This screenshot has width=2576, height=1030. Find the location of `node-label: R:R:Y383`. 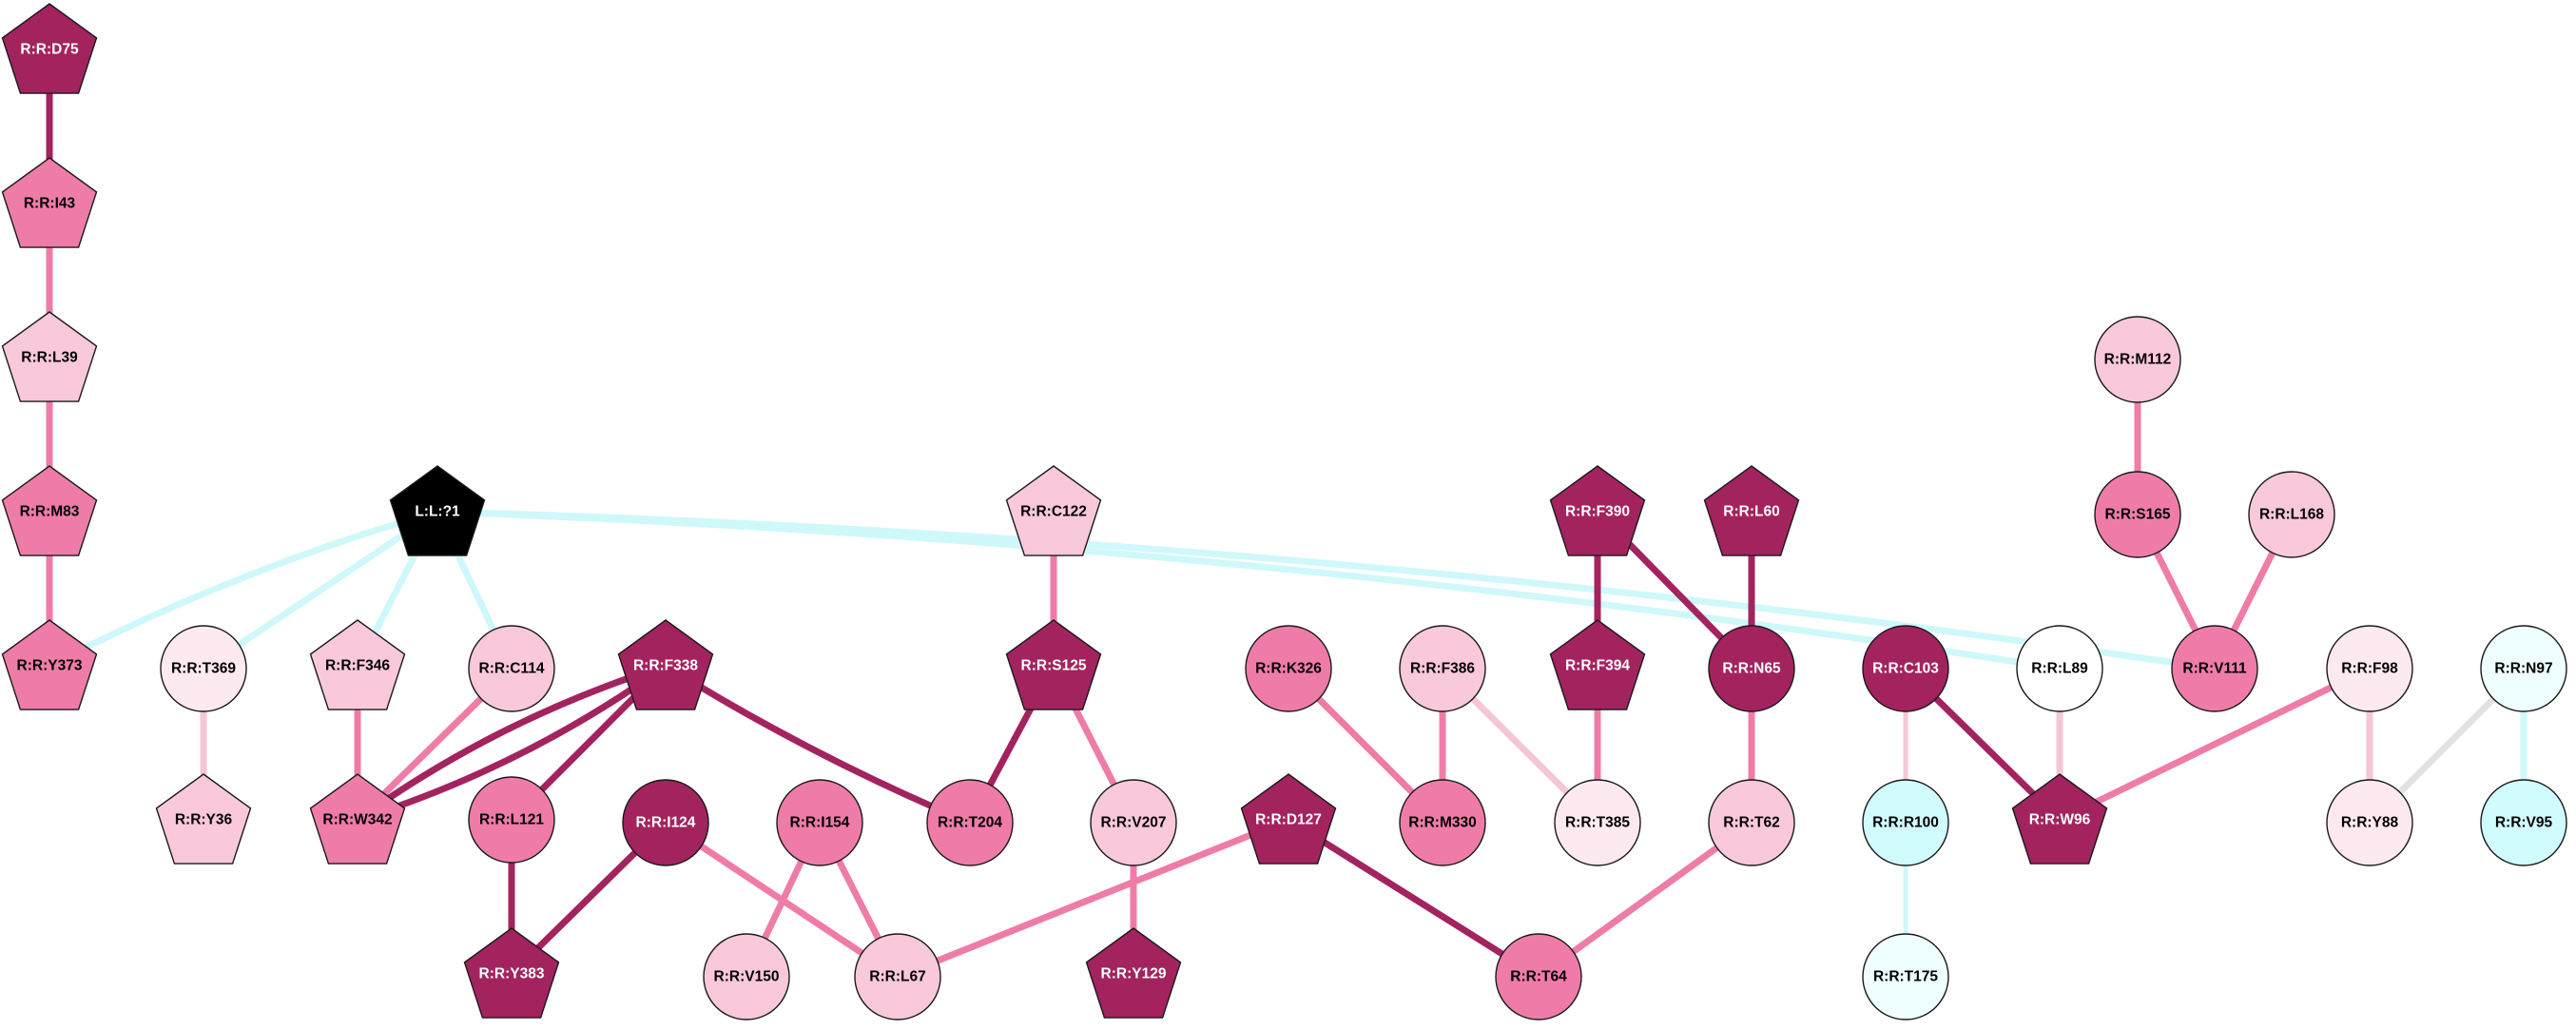

node-label: R:R:Y383 is located at coordinates (512, 974).